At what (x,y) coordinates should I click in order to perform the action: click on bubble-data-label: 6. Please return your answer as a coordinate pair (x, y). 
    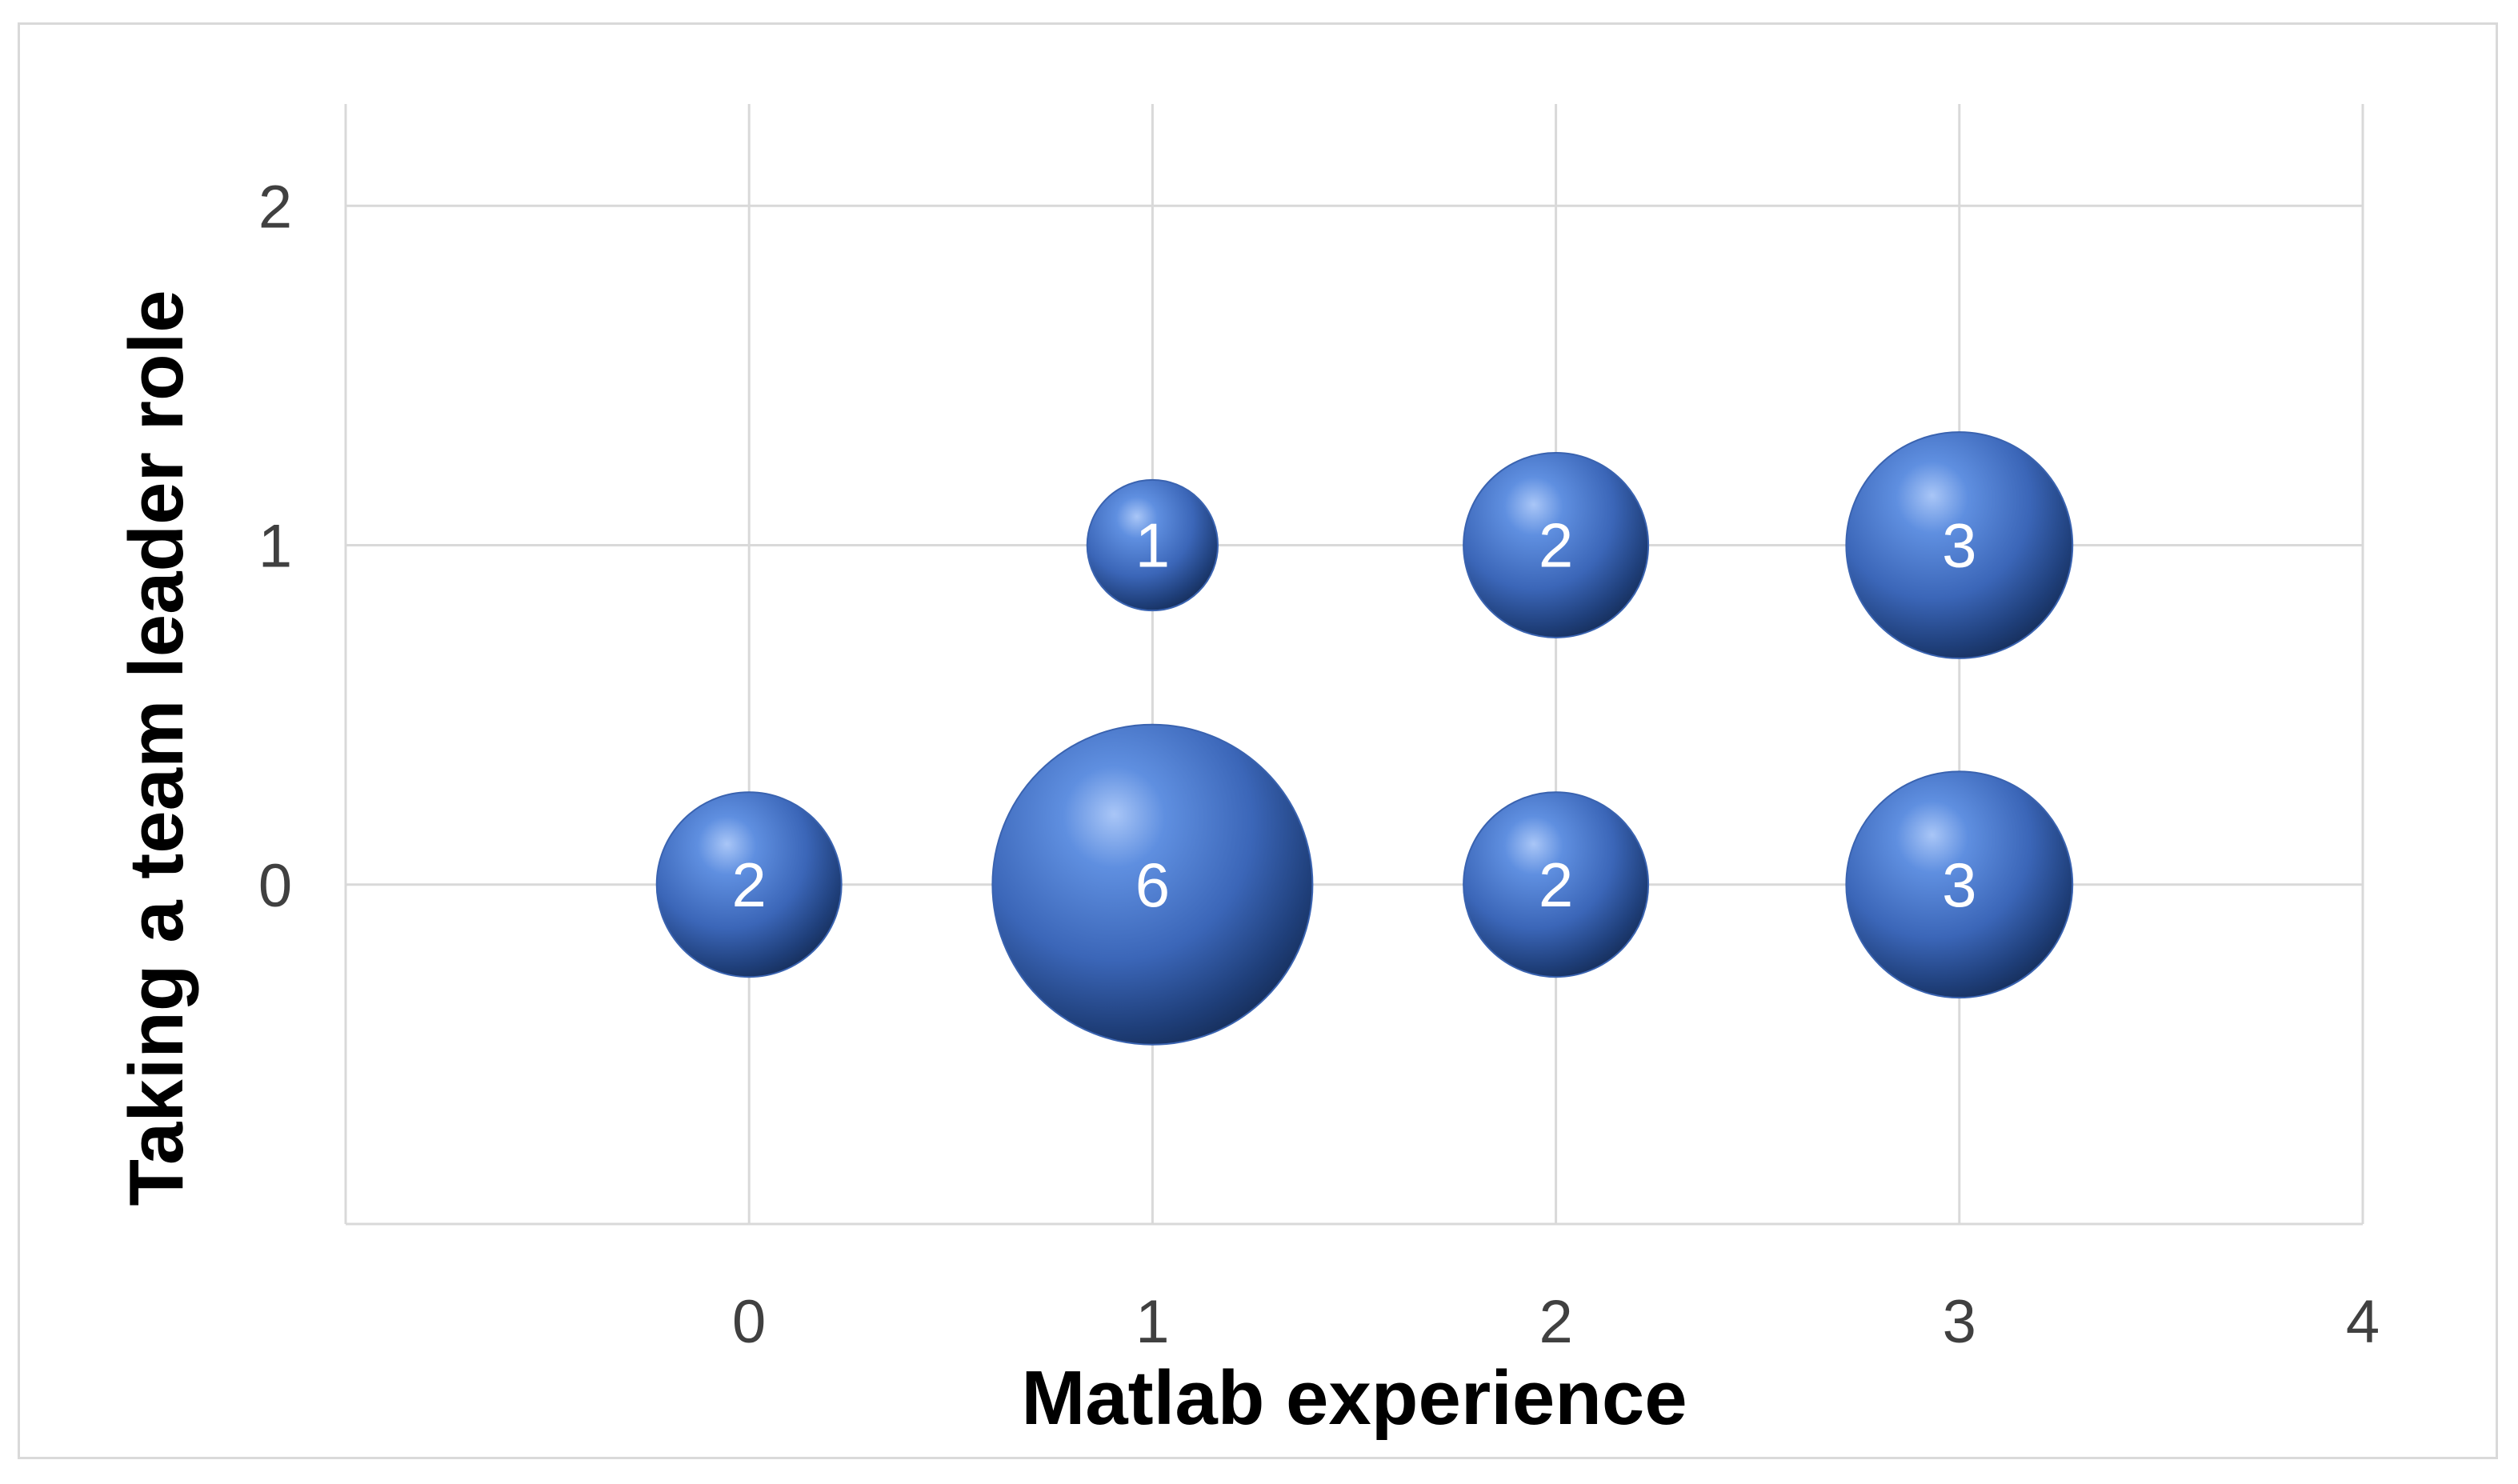
    Looking at the image, I should click on (1152, 885).